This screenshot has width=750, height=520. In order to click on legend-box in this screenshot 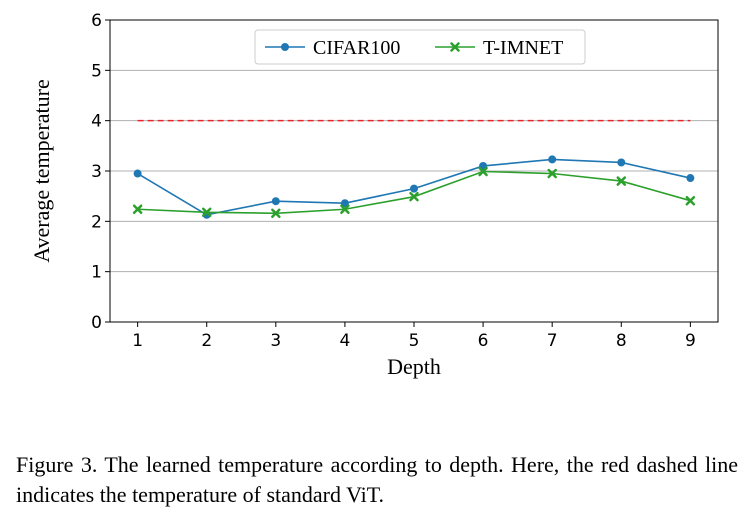, I will do `click(420, 47)`.